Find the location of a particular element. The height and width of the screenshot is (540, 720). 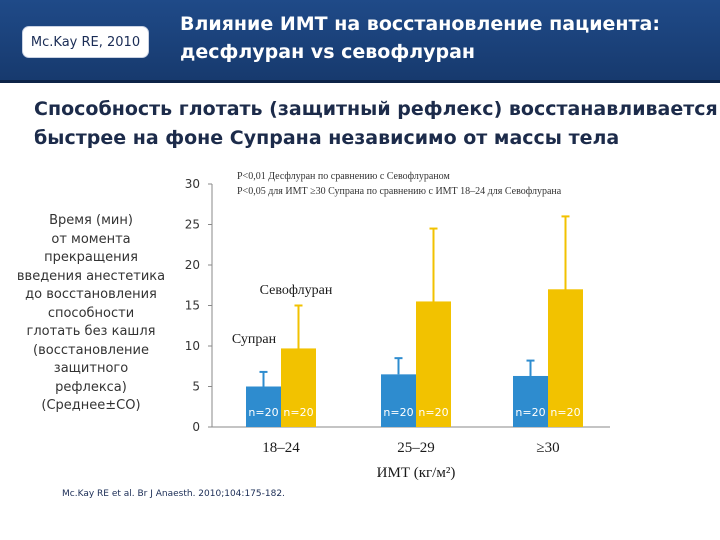

slide-title-line-1: Влияние ИМТ на восстановление пациента: is located at coordinates (420, 24).